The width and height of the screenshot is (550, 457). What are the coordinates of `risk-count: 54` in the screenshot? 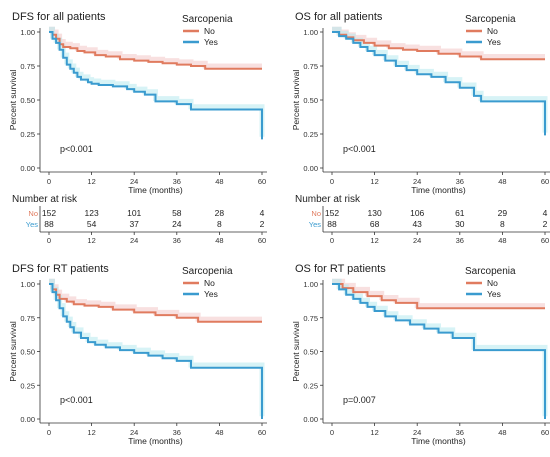 It's located at (92, 224).